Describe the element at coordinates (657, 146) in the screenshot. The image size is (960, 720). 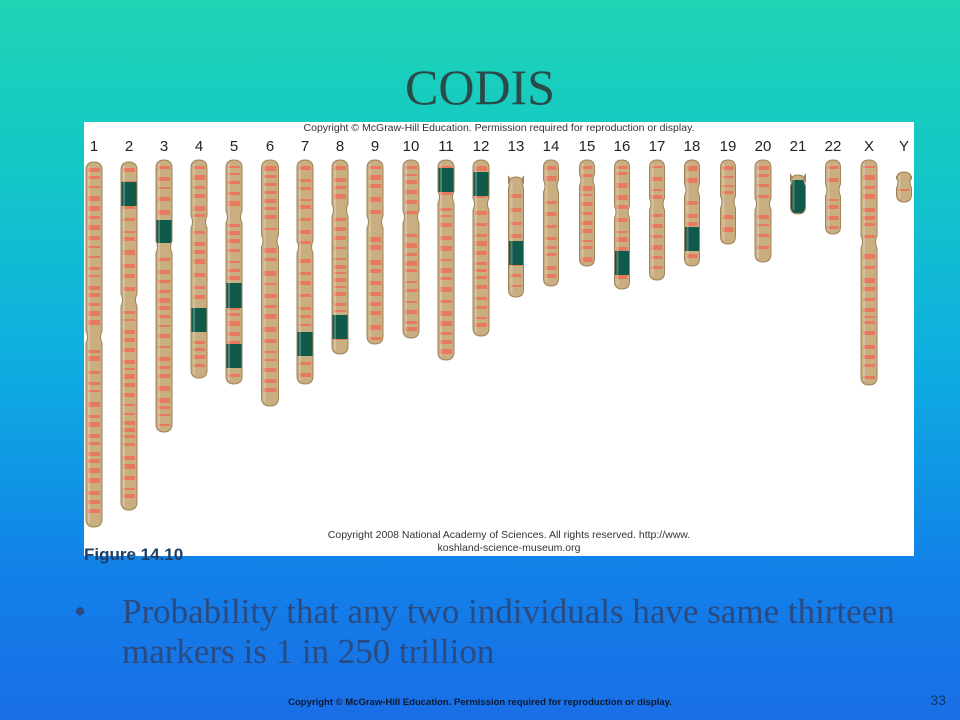
I see `chromosome-label-17: 17` at that location.